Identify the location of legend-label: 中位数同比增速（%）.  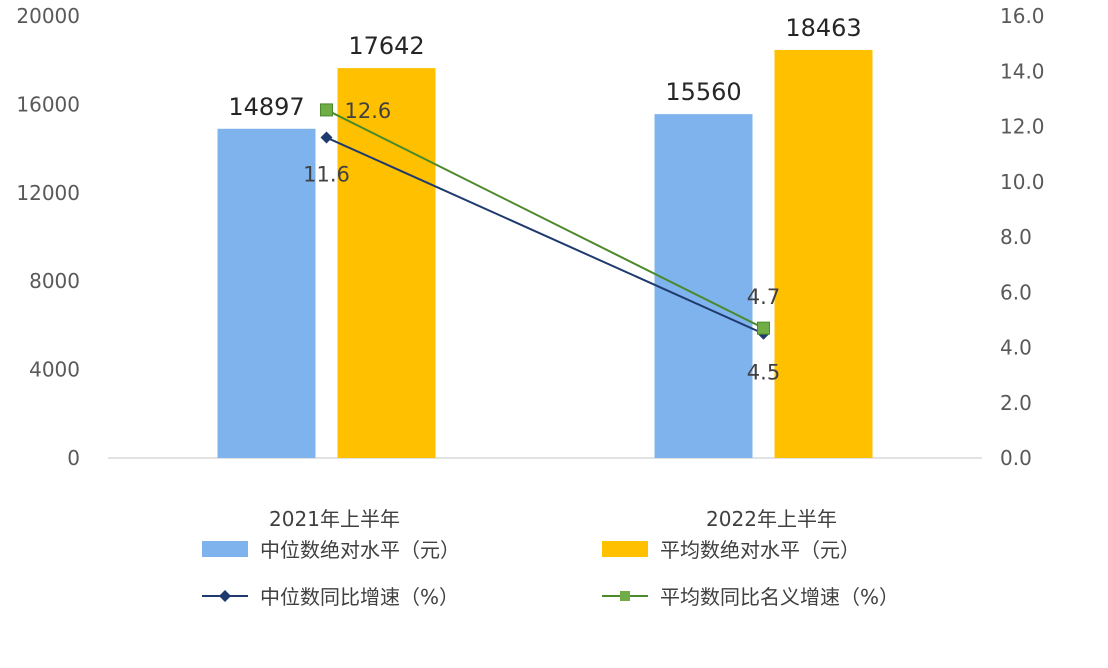
(359, 597).